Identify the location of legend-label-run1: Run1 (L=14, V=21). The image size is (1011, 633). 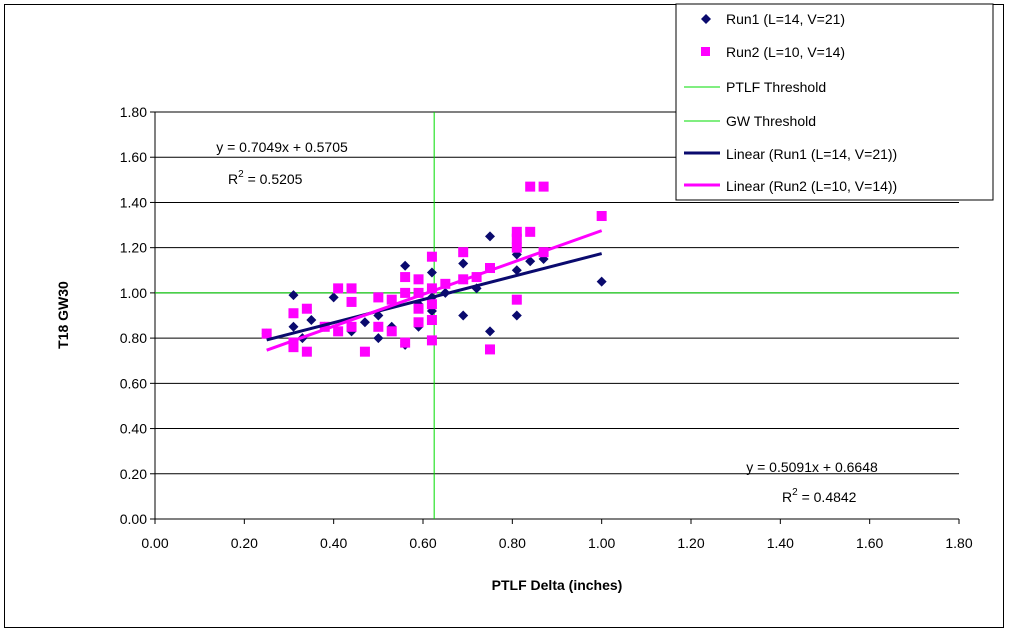
(785, 19).